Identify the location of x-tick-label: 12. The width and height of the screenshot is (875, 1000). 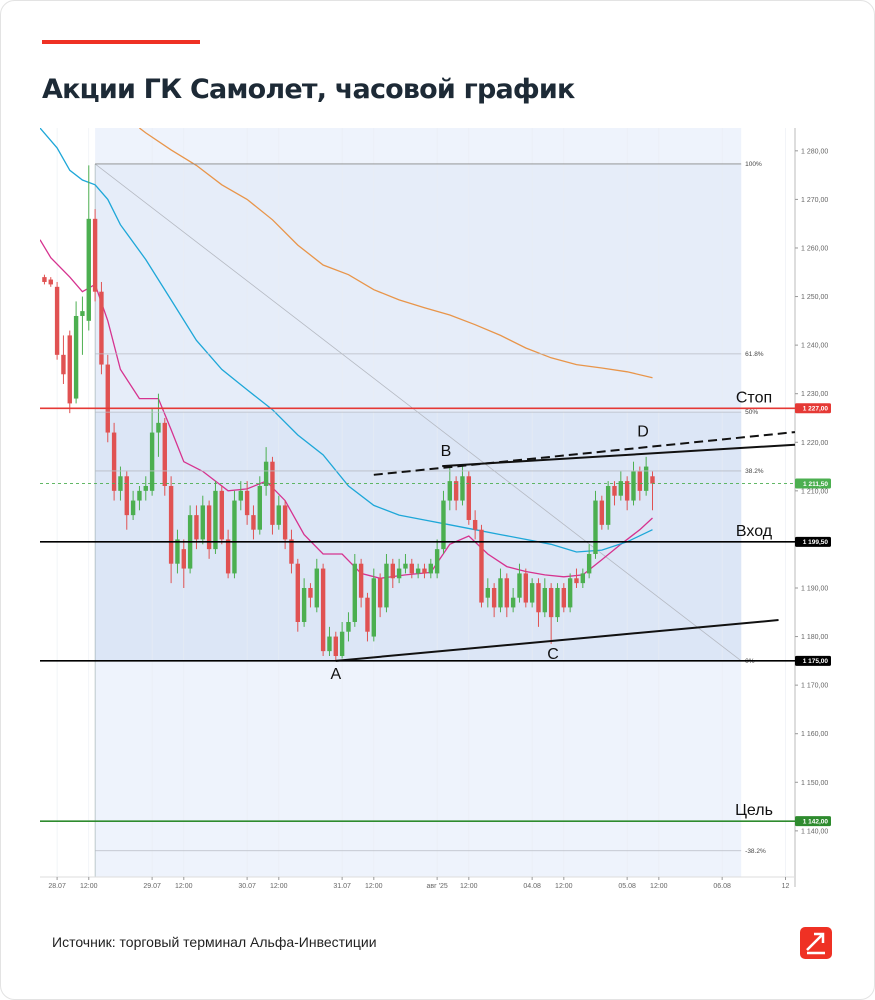
(786, 886).